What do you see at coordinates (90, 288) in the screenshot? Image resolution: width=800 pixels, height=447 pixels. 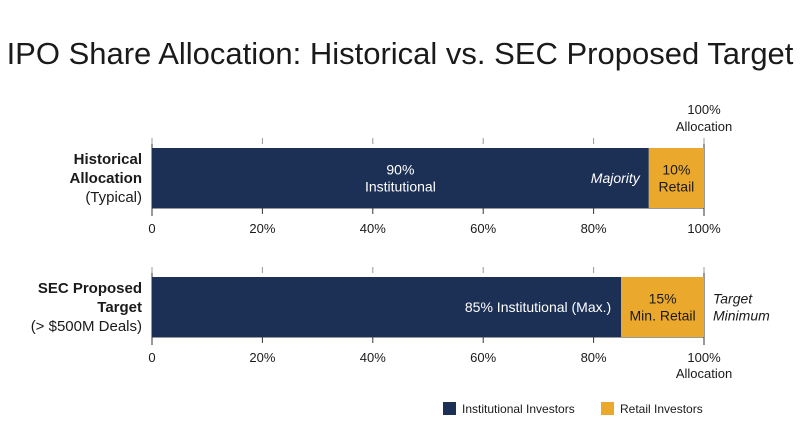 I see `row-label: SEC Proposed` at bounding box center [90, 288].